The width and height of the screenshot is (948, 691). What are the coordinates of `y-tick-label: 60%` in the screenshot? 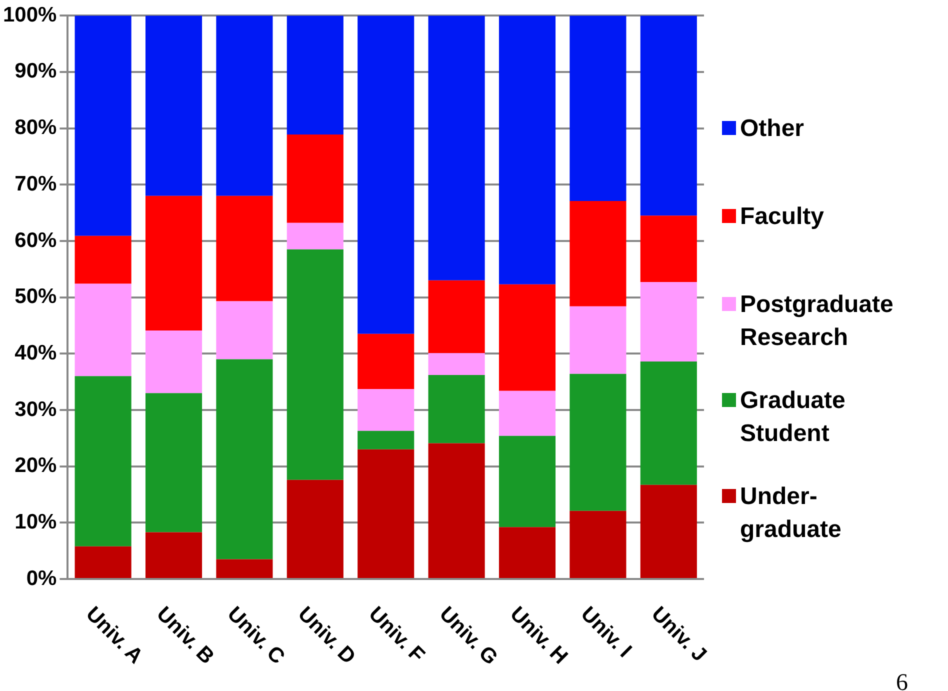 It's located at (36, 240).